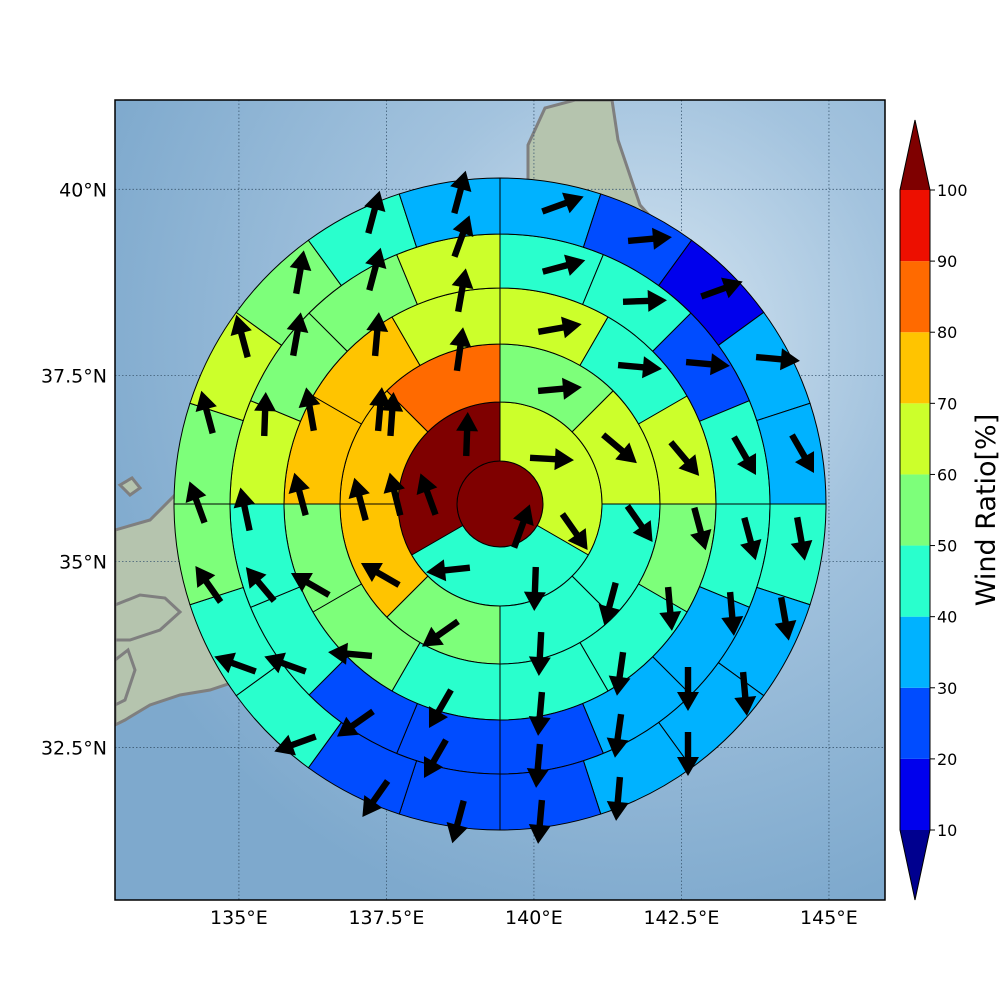 The height and width of the screenshot is (1000, 1000). Describe the element at coordinates (949, 510) in the screenshot. I see `colorbar: 10 20 30 40 50 60 70 80 90 100 Wind Ratio[%]` at that location.